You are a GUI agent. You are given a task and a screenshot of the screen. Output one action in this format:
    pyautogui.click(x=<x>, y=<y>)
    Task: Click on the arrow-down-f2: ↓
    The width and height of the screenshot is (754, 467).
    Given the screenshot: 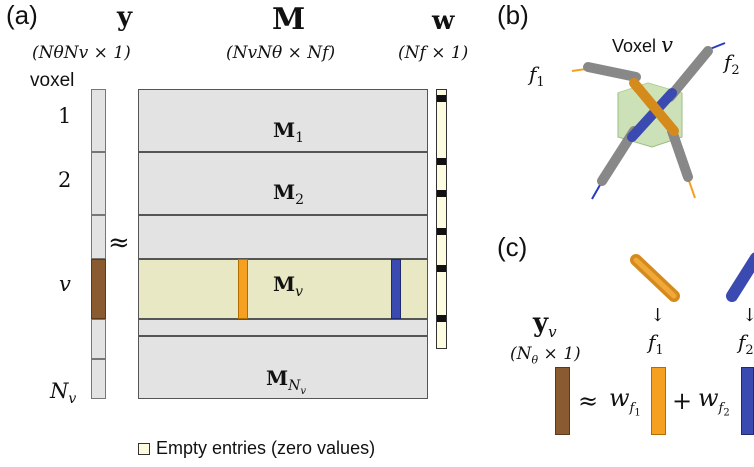 What is the action you would take?
    pyautogui.click(x=748, y=315)
    